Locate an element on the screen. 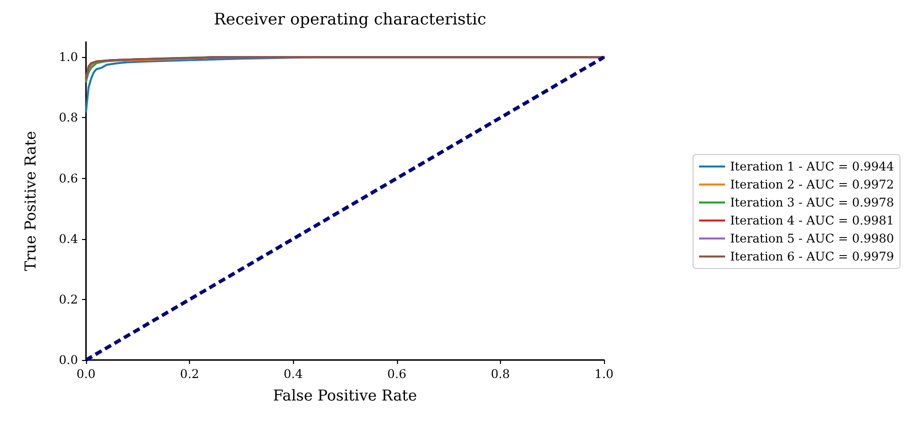  legend-label: Iteration 4 - AUC = 0.9981 is located at coordinates (812, 221).